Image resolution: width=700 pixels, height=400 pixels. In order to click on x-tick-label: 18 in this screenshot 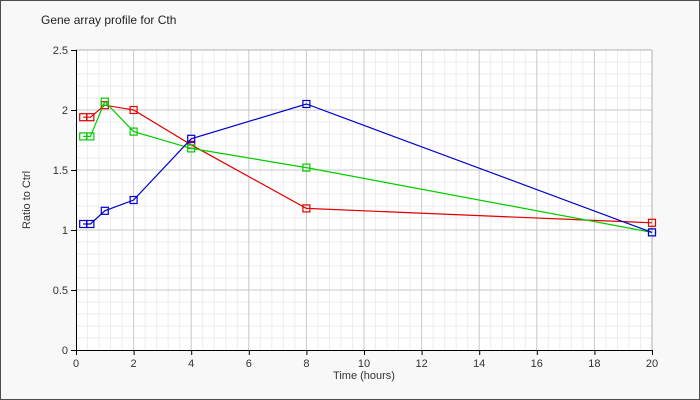, I will do `click(594, 364)`.